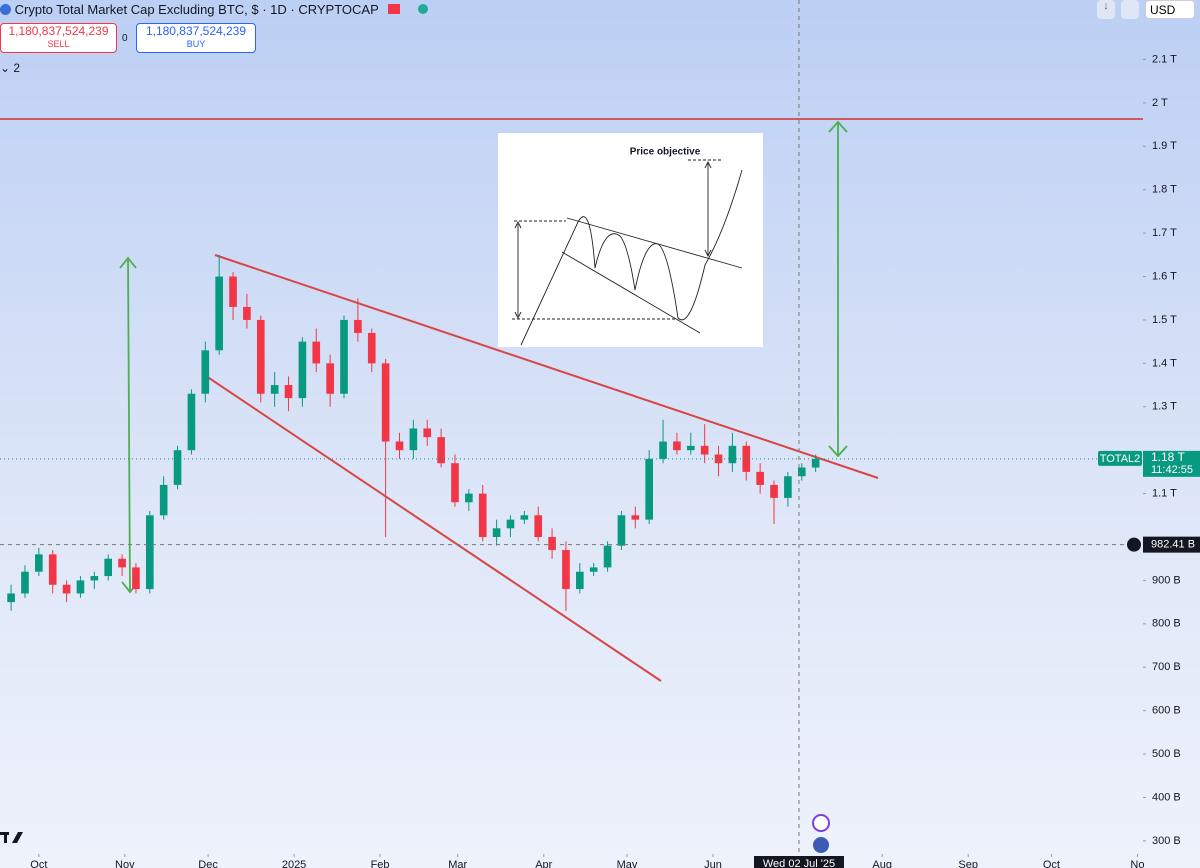 The height and width of the screenshot is (868, 1200). What do you see at coordinates (1170, 9) in the screenshot?
I see `currency-button: USD` at bounding box center [1170, 9].